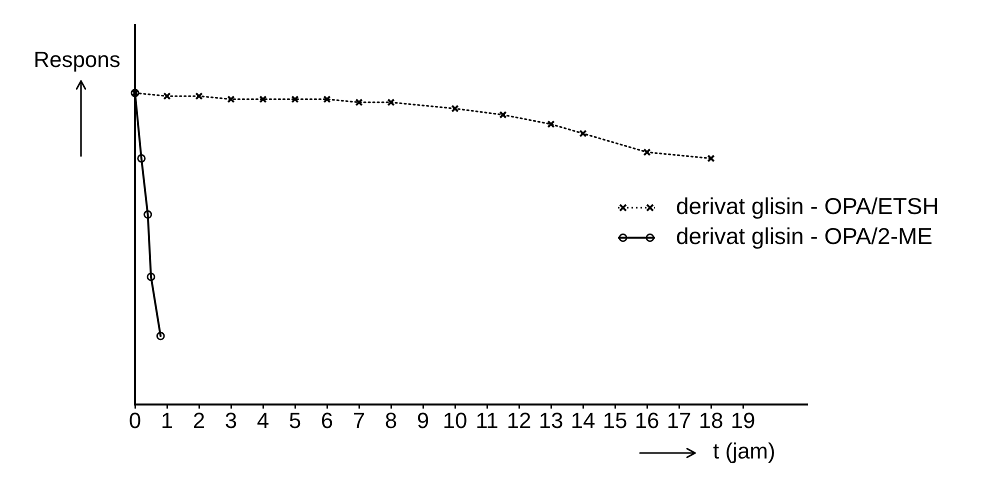  Describe the element at coordinates (167, 420) in the screenshot. I see `x-tick-label: 1` at that location.